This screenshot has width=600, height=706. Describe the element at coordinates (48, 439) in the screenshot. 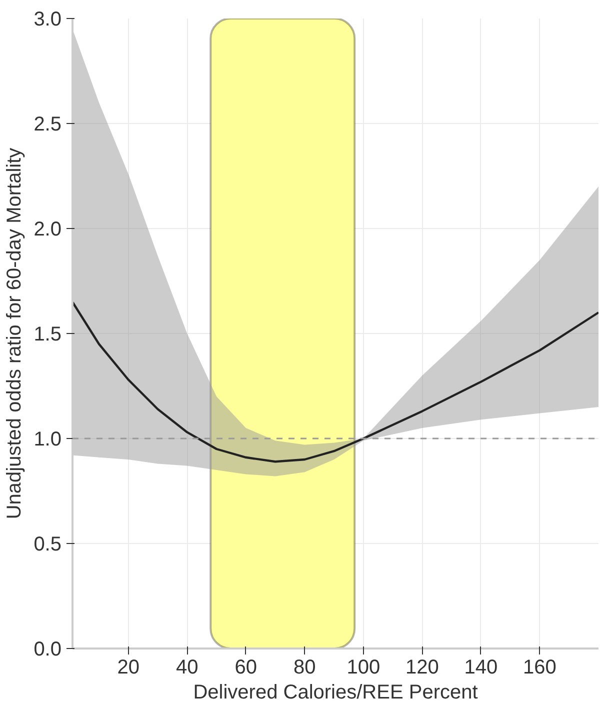

I see `y-tick-label: 1.0` at that location.